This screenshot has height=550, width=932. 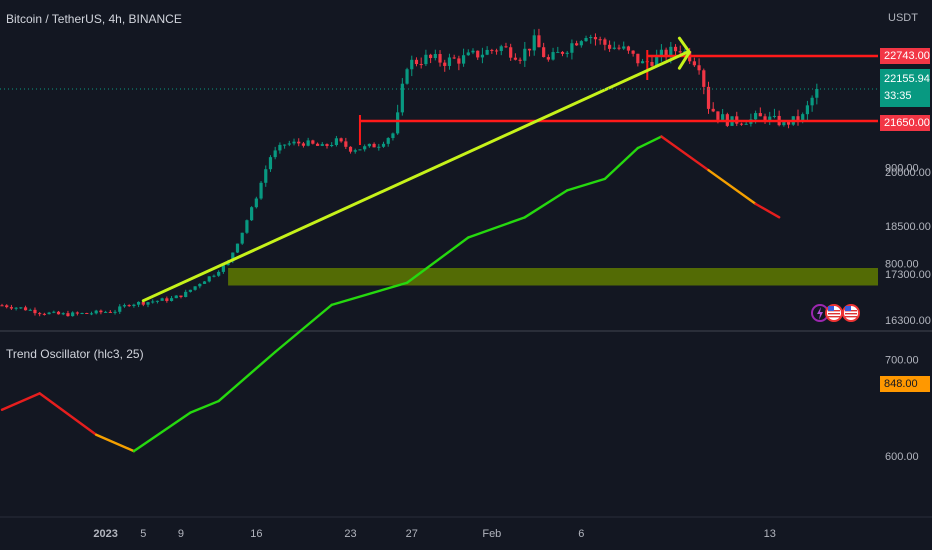 I want to click on time-axis-label: 5, so click(x=143, y=534).